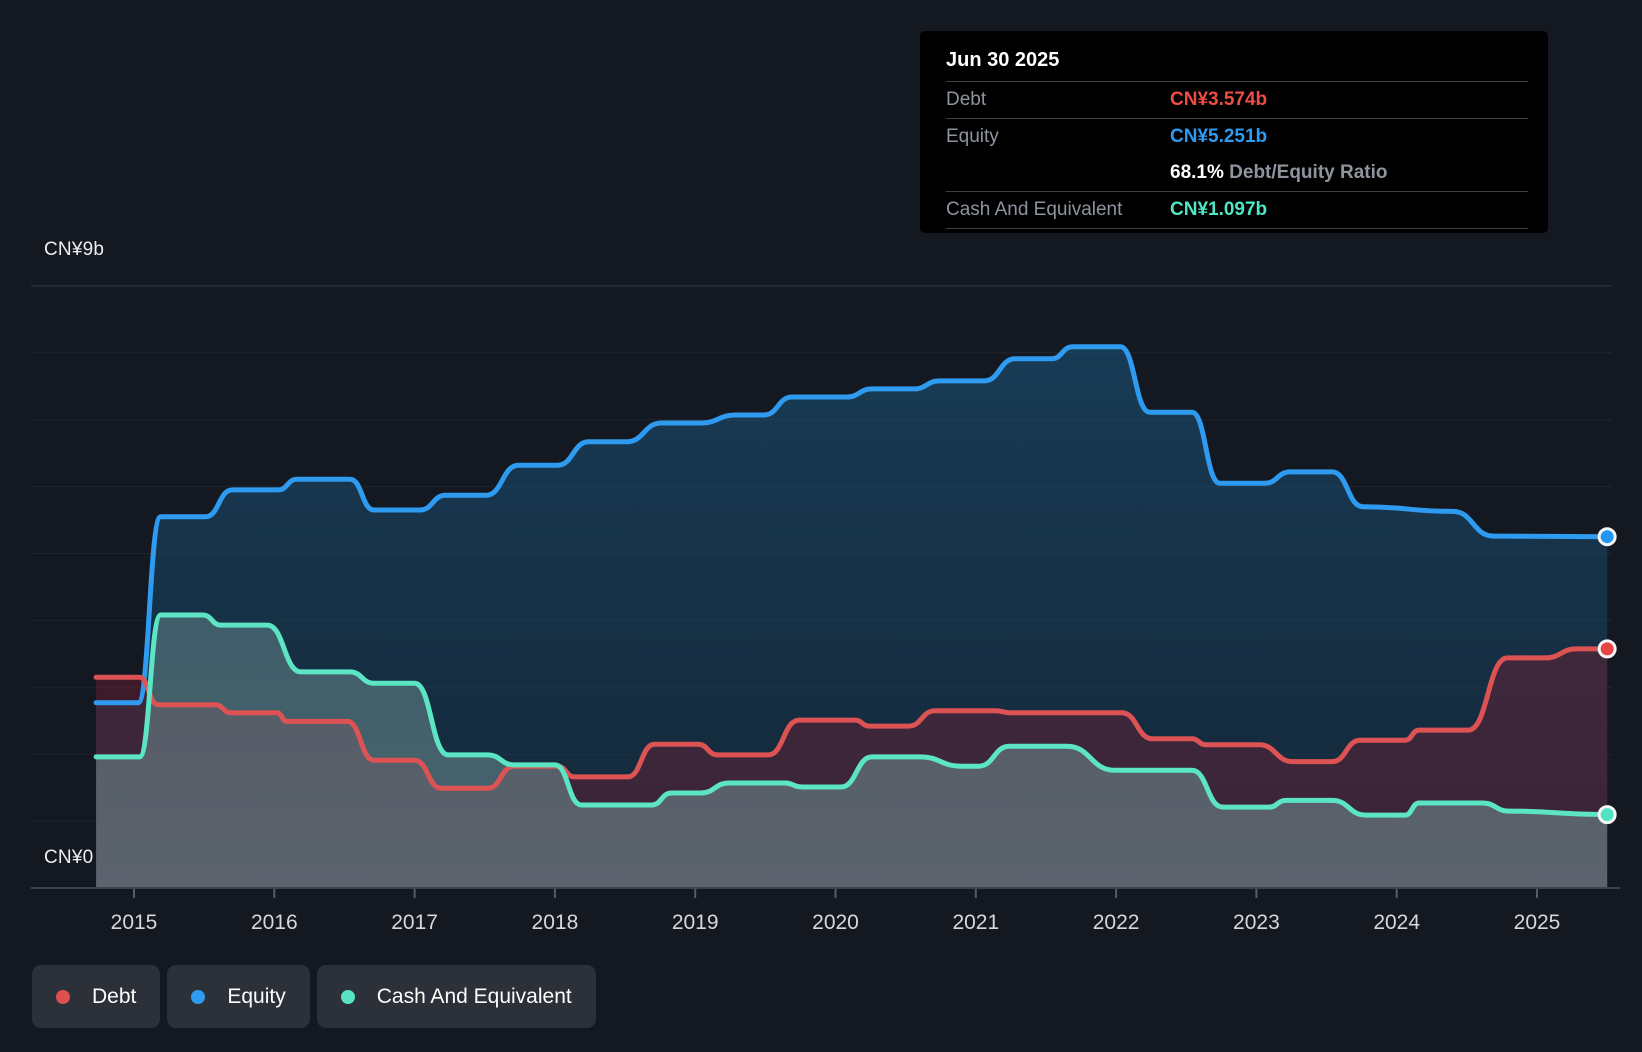 The width and height of the screenshot is (1642, 1052). What do you see at coordinates (972, 136) in the screenshot?
I see `tooltip-equity-label: Equity` at bounding box center [972, 136].